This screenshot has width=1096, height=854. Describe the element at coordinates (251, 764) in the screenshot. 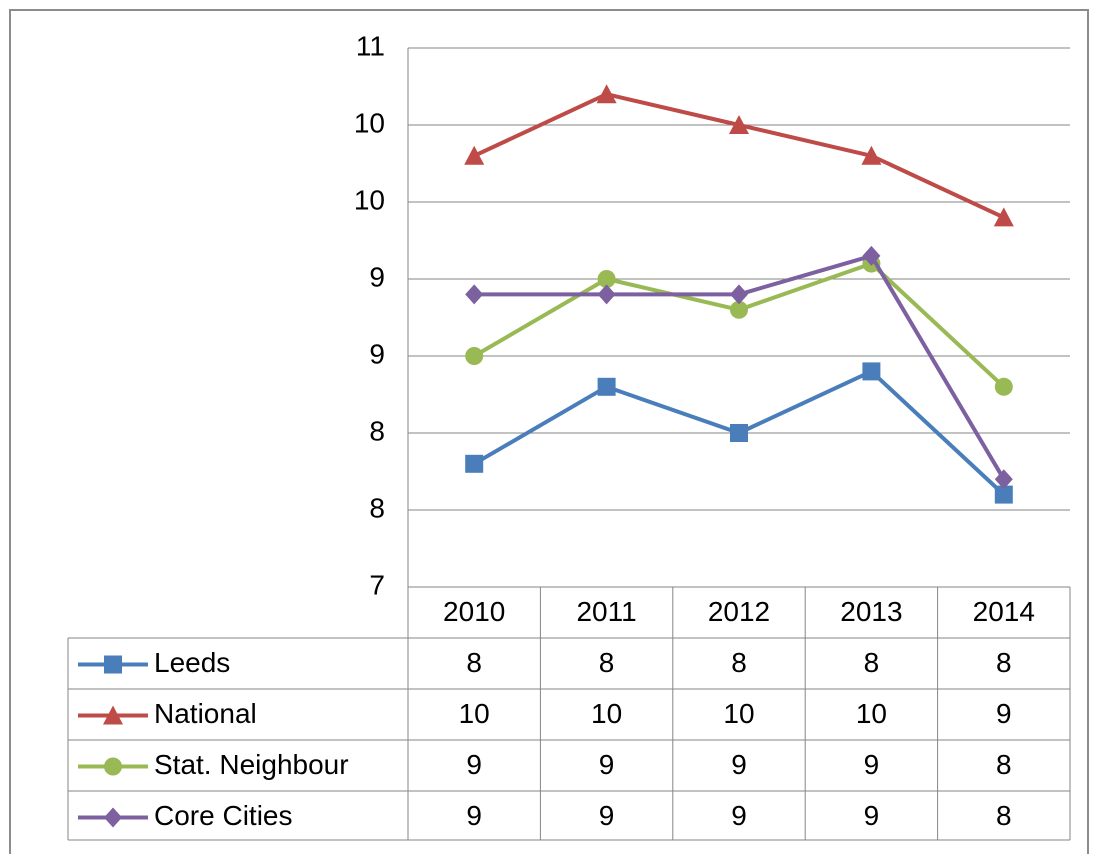

I see `legend-label: Stat. Neighbour` at that location.